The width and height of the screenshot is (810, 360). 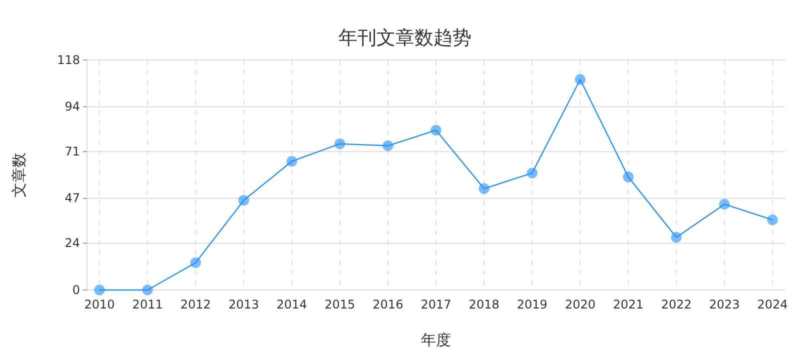 I want to click on x-tick-label: 2016, so click(x=388, y=305).